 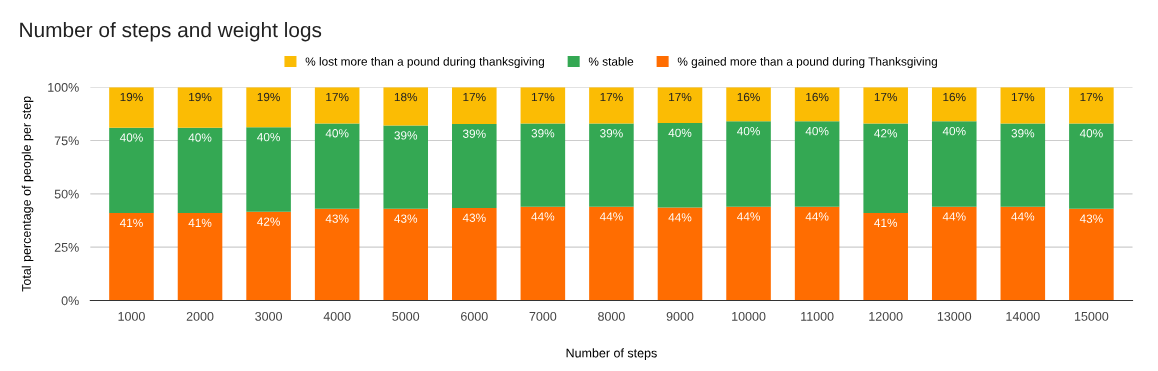 I want to click on x-tick-label: 2000, so click(x=200, y=316).